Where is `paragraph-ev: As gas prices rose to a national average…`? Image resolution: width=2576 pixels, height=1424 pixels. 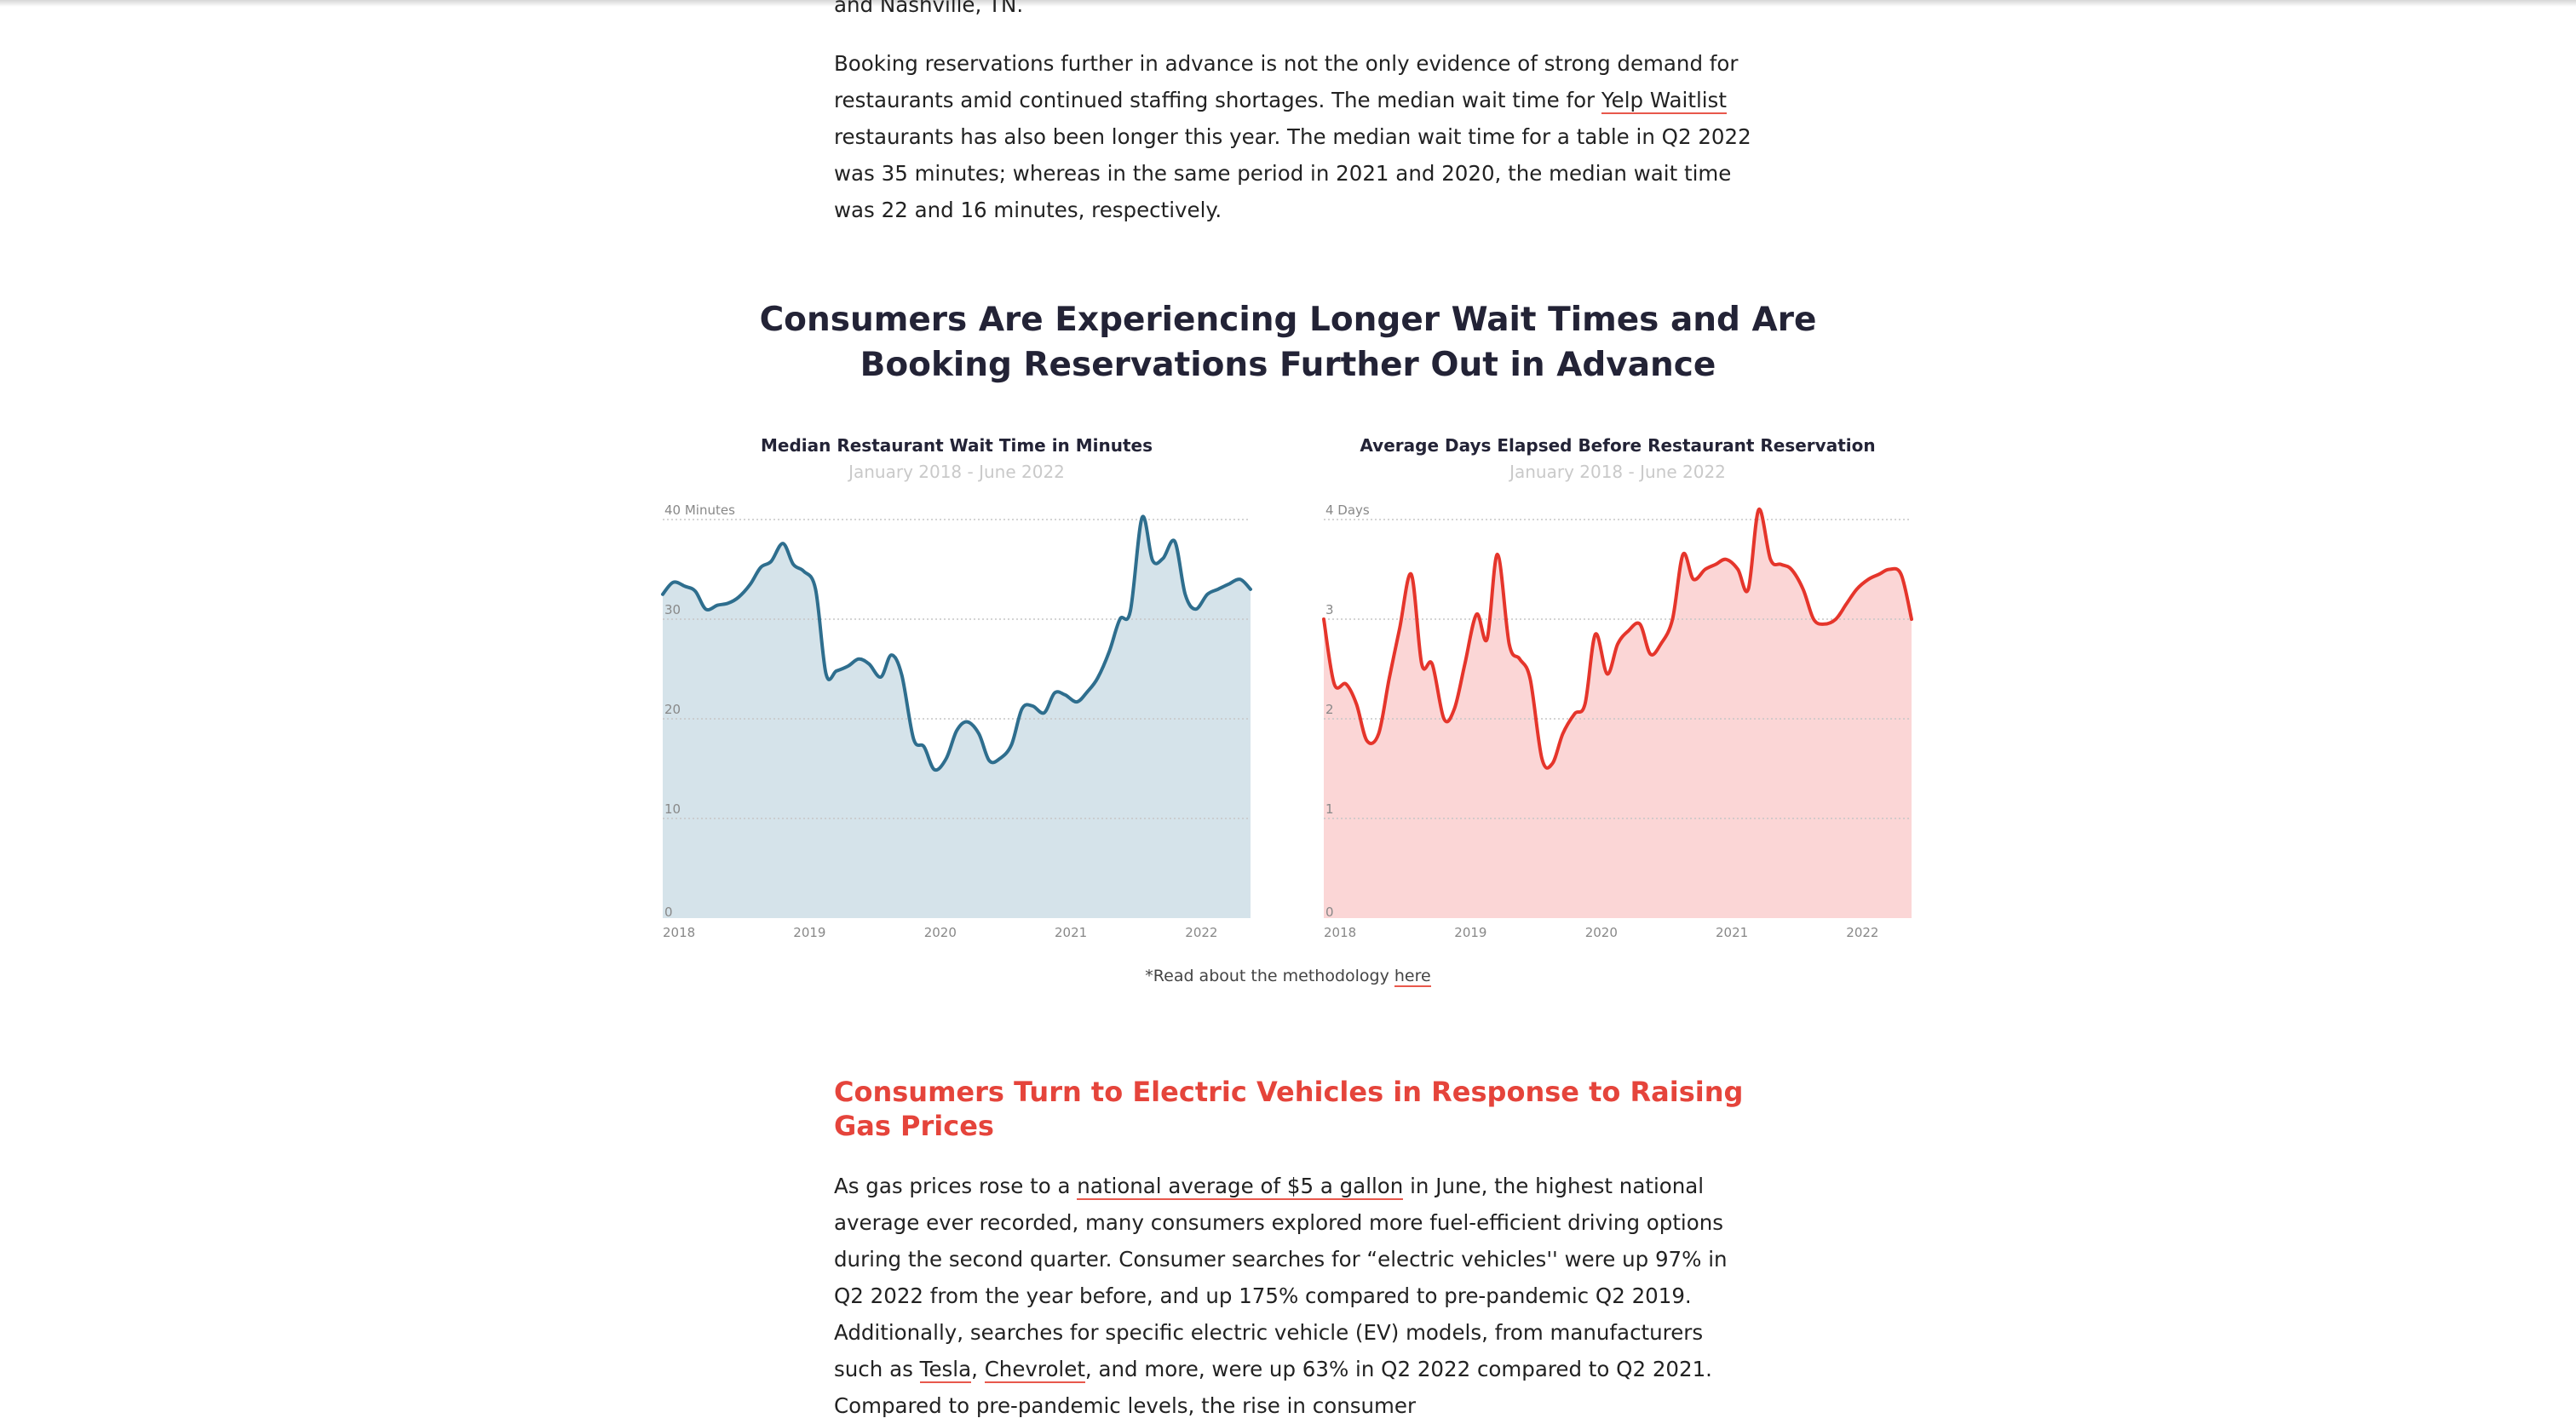
paragraph-ev: As gas prices rose to a national average… is located at coordinates (1294, 1296).